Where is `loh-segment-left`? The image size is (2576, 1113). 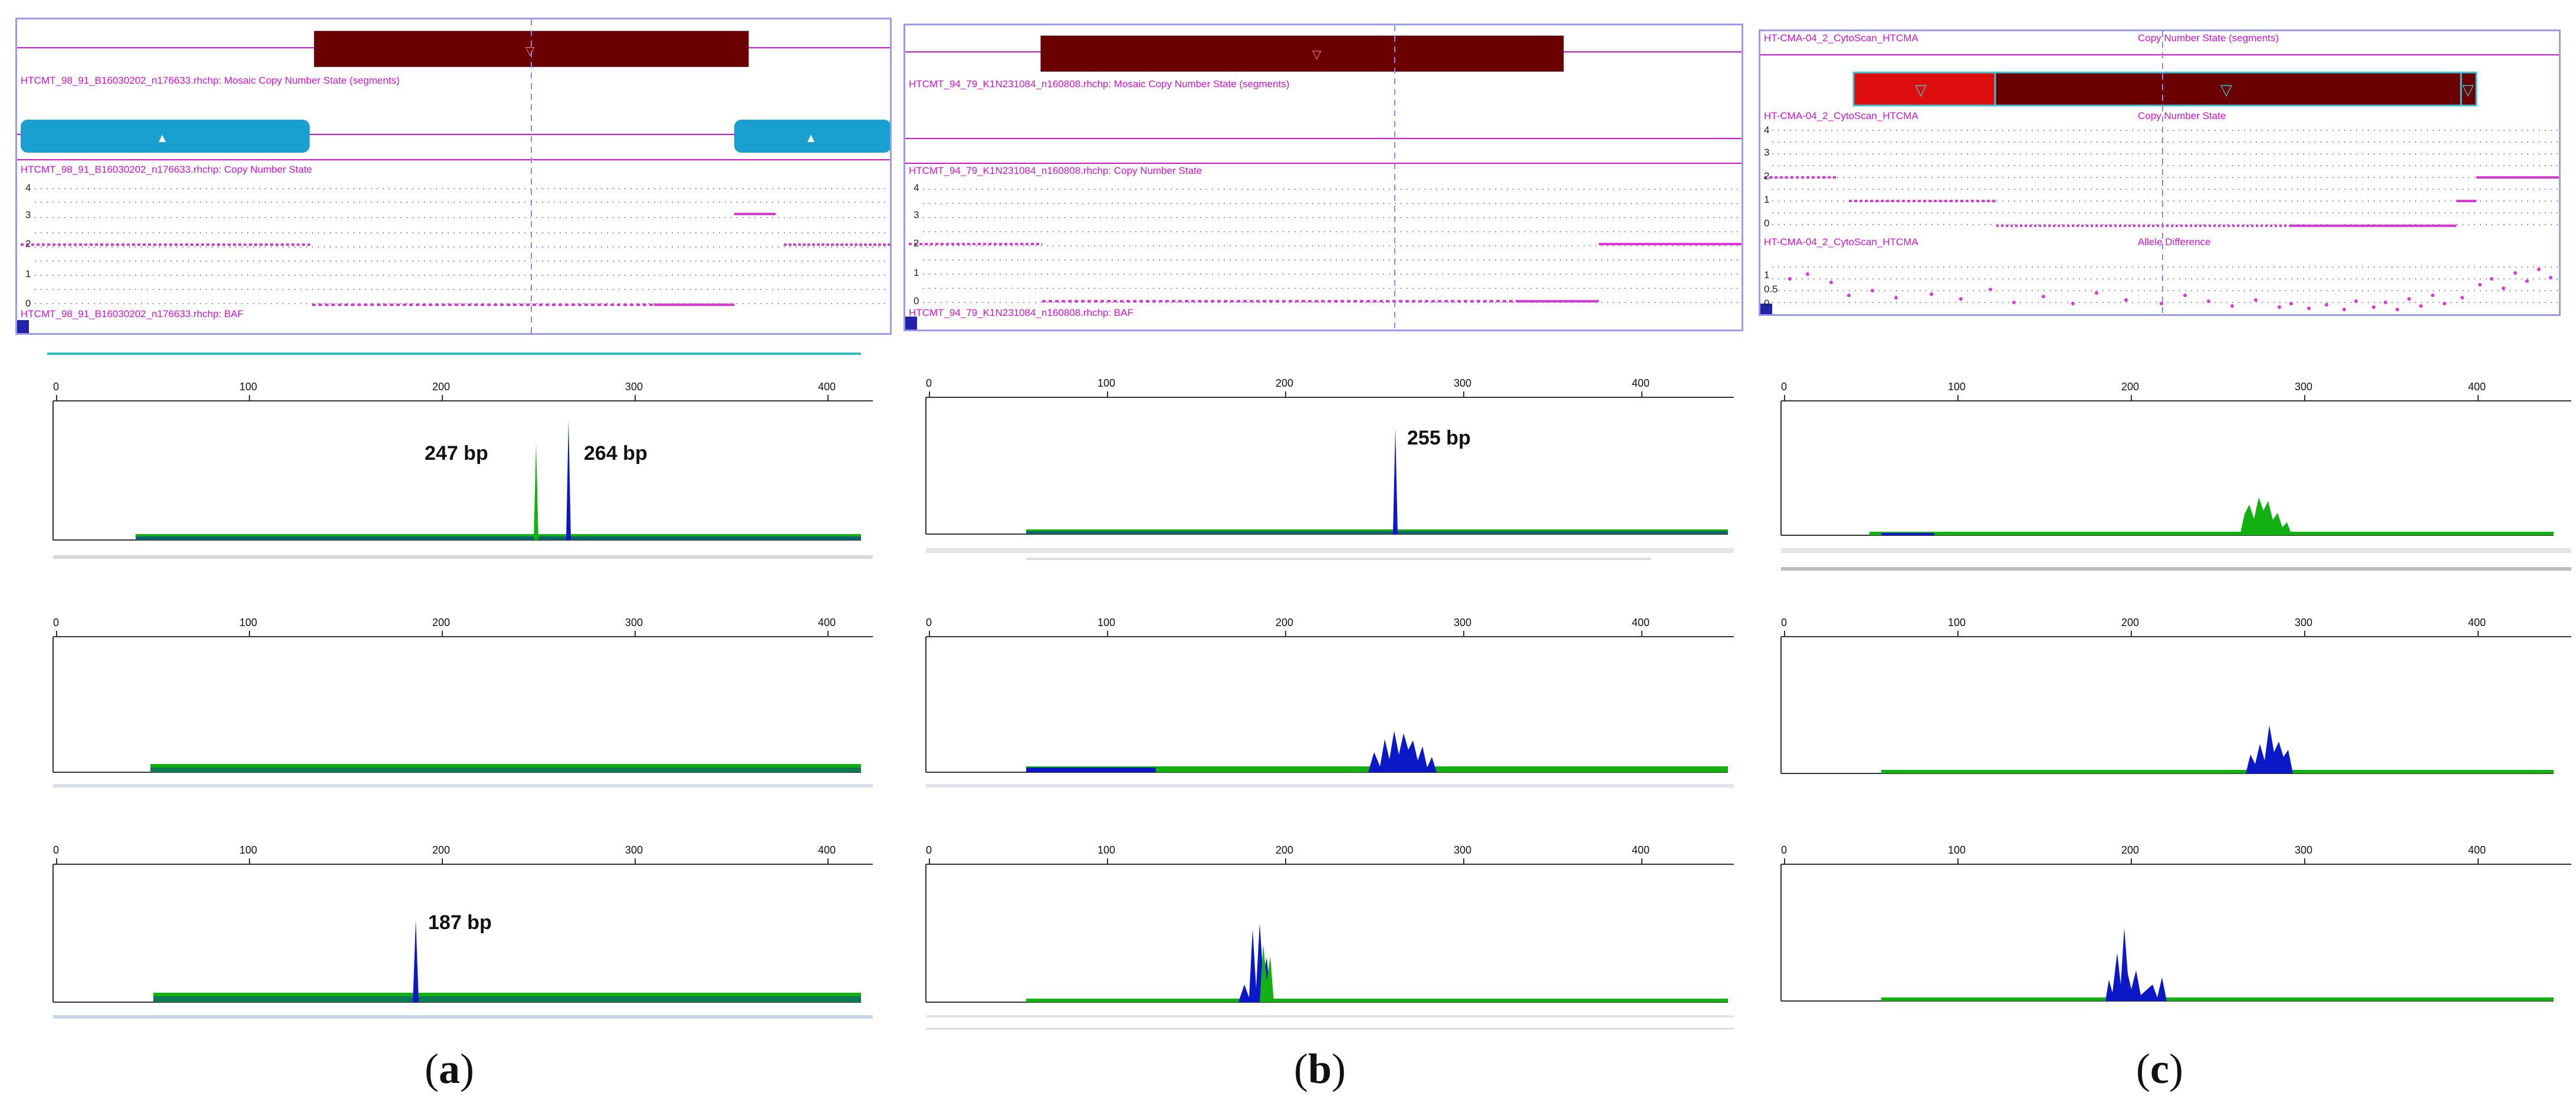 loh-segment-left is located at coordinates (165, 136).